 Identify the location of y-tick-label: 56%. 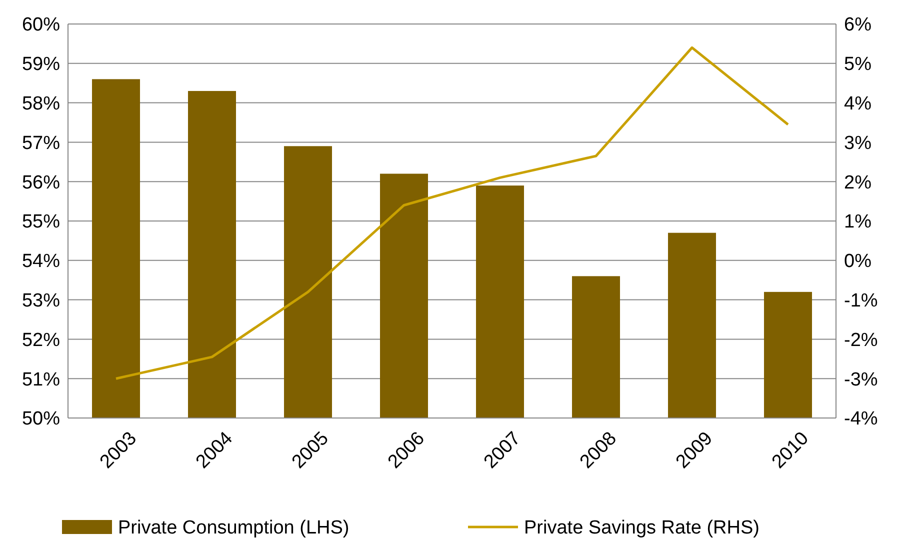
(41, 183).